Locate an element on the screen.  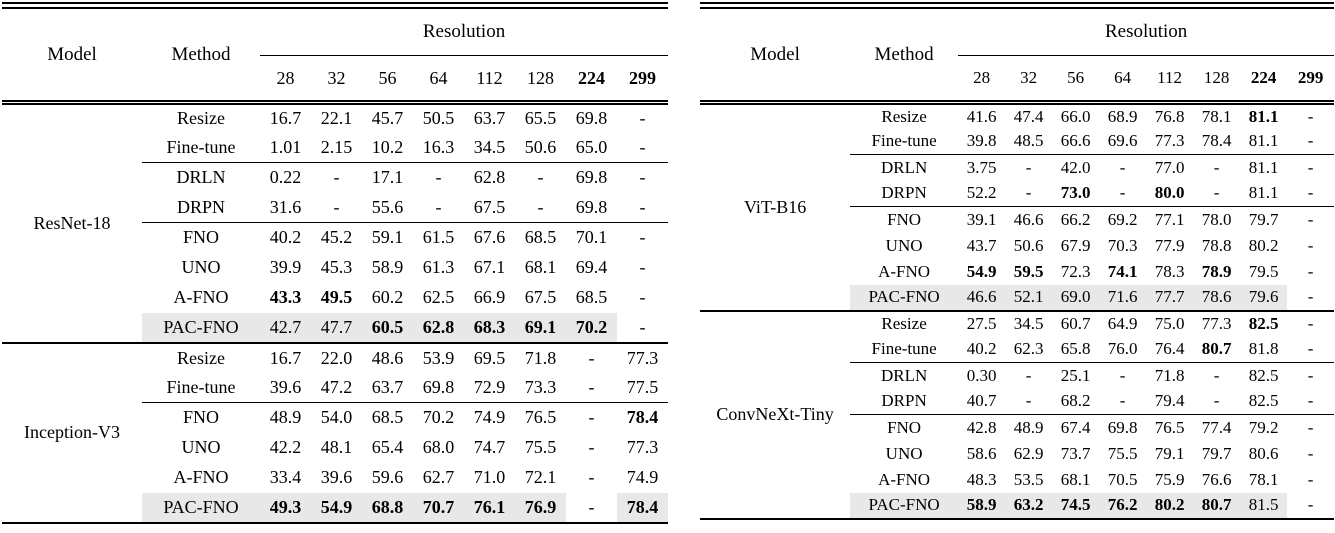
table-row: DRPN 40.7-68.2-79.4-82.5- is located at coordinates (1017, 401).